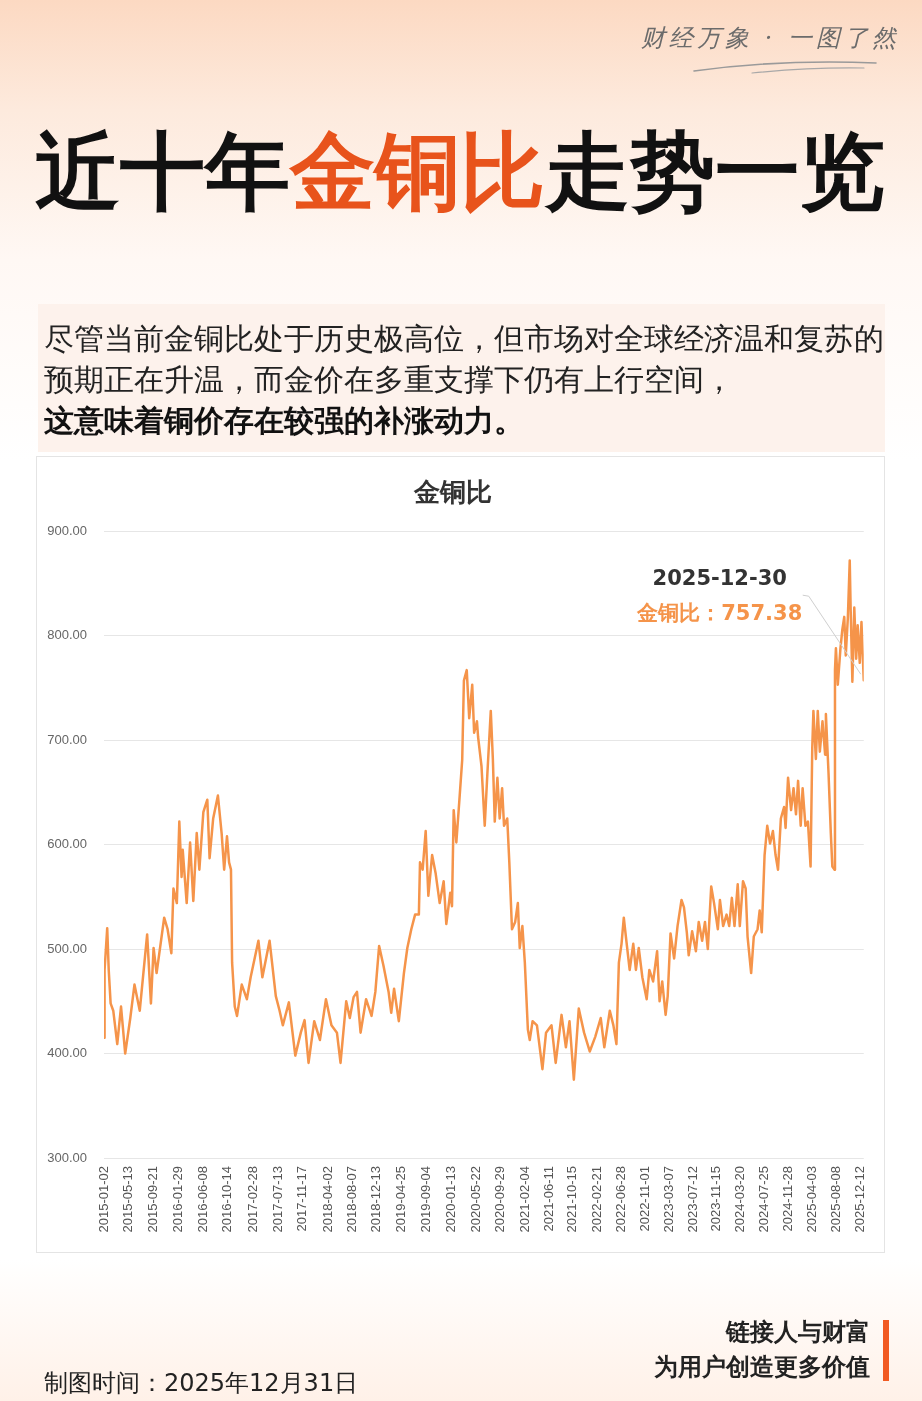 The image size is (922, 1401). I want to click on x-tick-label: 2018-12-13, so click(376, 1199).